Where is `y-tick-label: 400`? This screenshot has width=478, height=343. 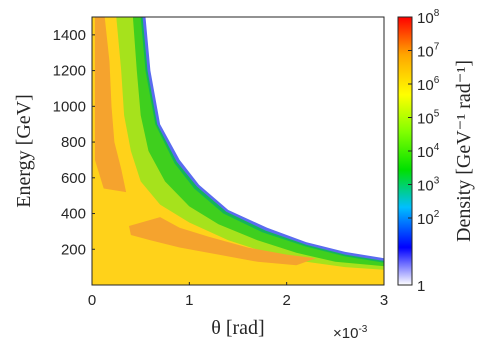
y-tick-label: 400 is located at coordinates (73, 214).